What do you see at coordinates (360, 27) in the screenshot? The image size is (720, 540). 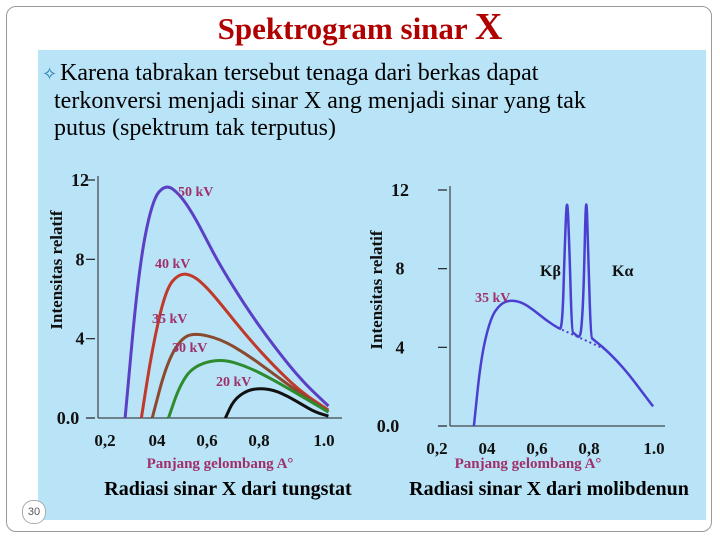 I see `slide-title: Spektrogram sinar X` at bounding box center [360, 27].